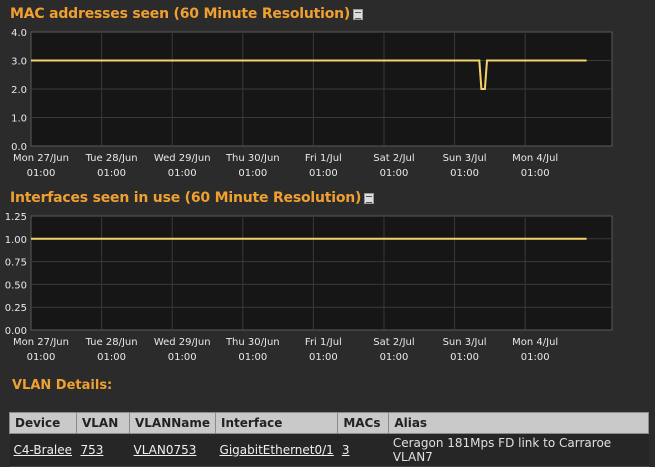  Describe the element at coordinates (43, 423) in the screenshot. I see `header-device: Device` at that location.